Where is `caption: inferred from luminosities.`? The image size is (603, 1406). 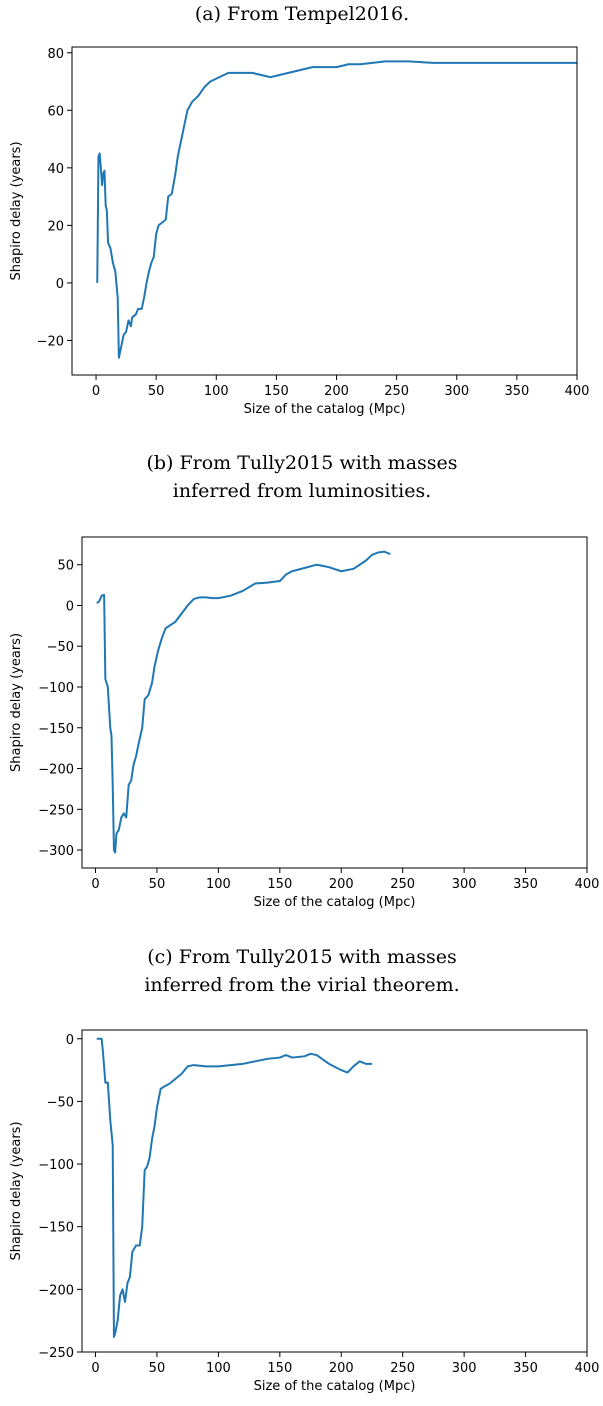 caption: inferred from luminosities. is located at coordinates (302, 491).